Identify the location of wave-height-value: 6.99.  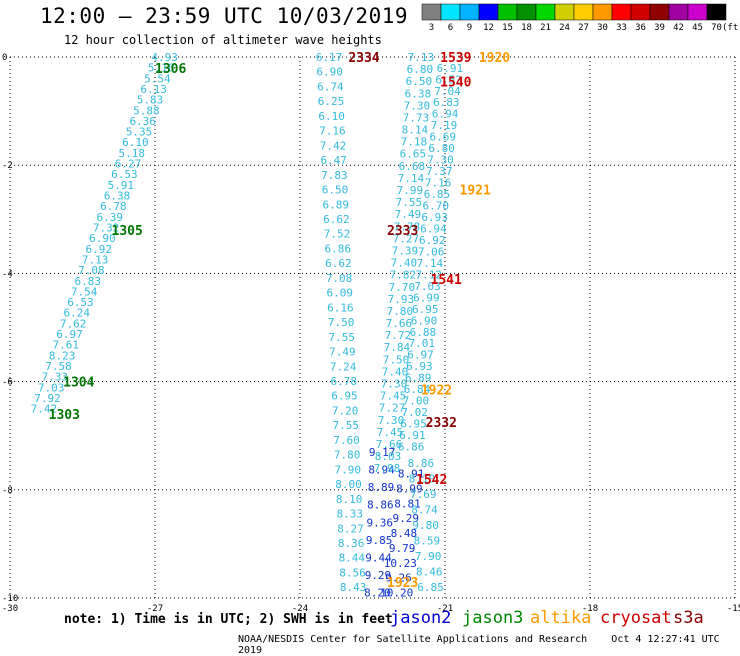
(426, 297).